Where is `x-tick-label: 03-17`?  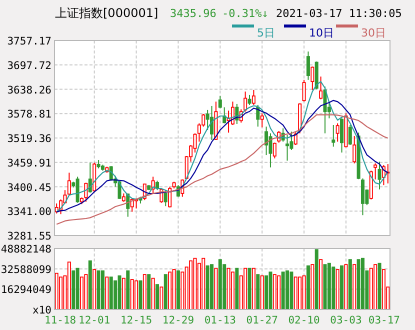
x-tick-label: 03-17 is located at coordinates (384, 320).